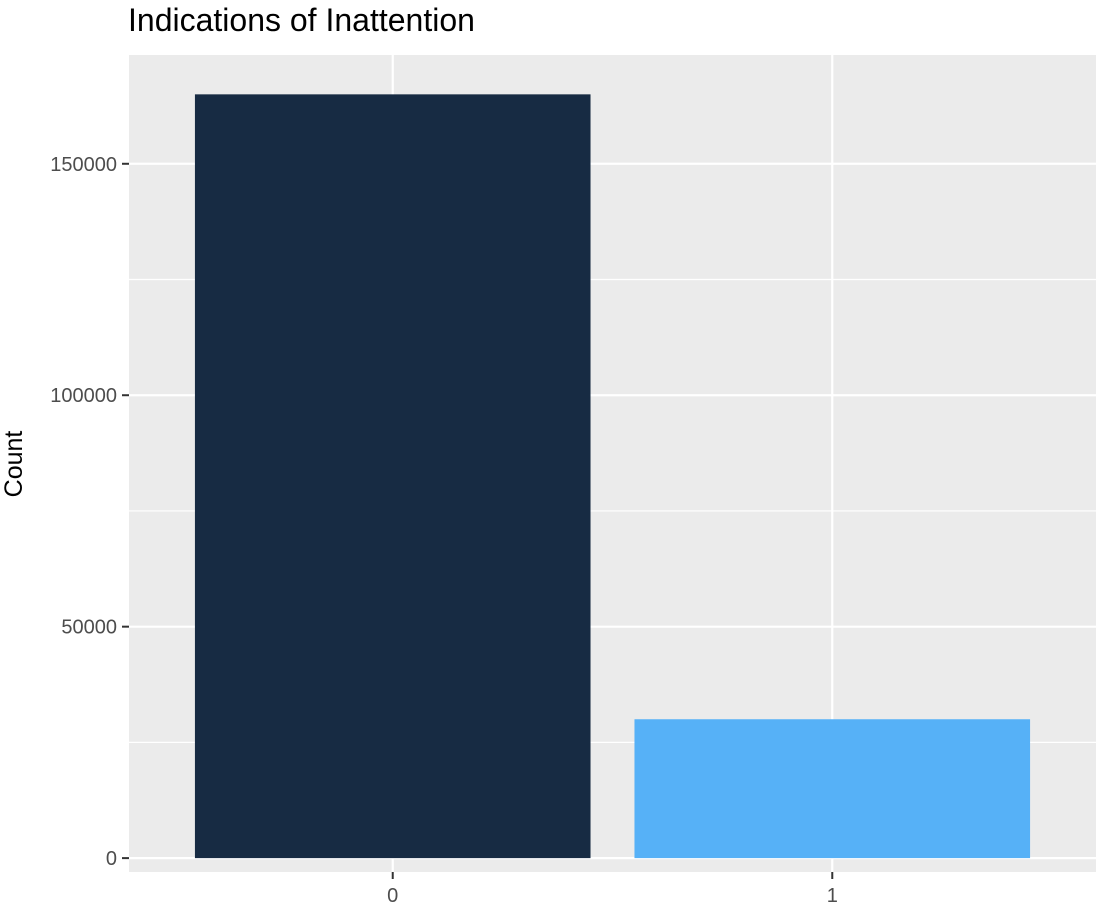 Image resolution: width=1096 pixels, height=914 pixels. I want to click on y-tick-label: 0, so click(111, 859).